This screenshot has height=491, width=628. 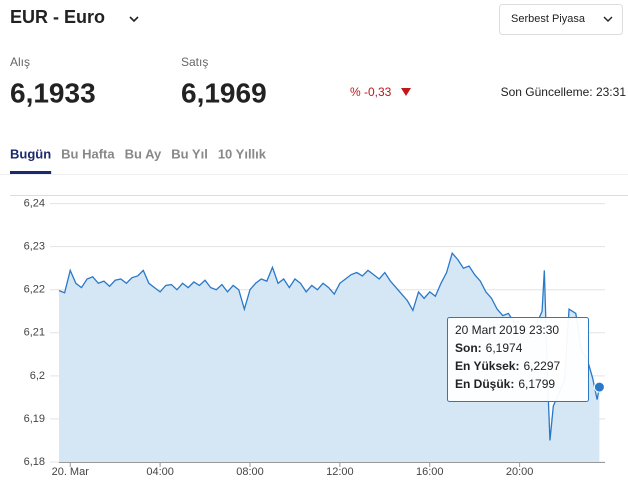 I want to click on tooltip-label: En Düşük:, so click(x=484, y=384).